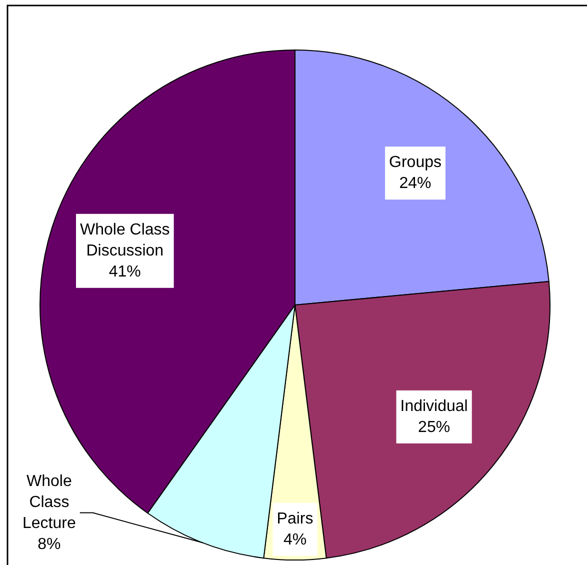  I want to click on slice-label: Pairs, so click(295, 519).